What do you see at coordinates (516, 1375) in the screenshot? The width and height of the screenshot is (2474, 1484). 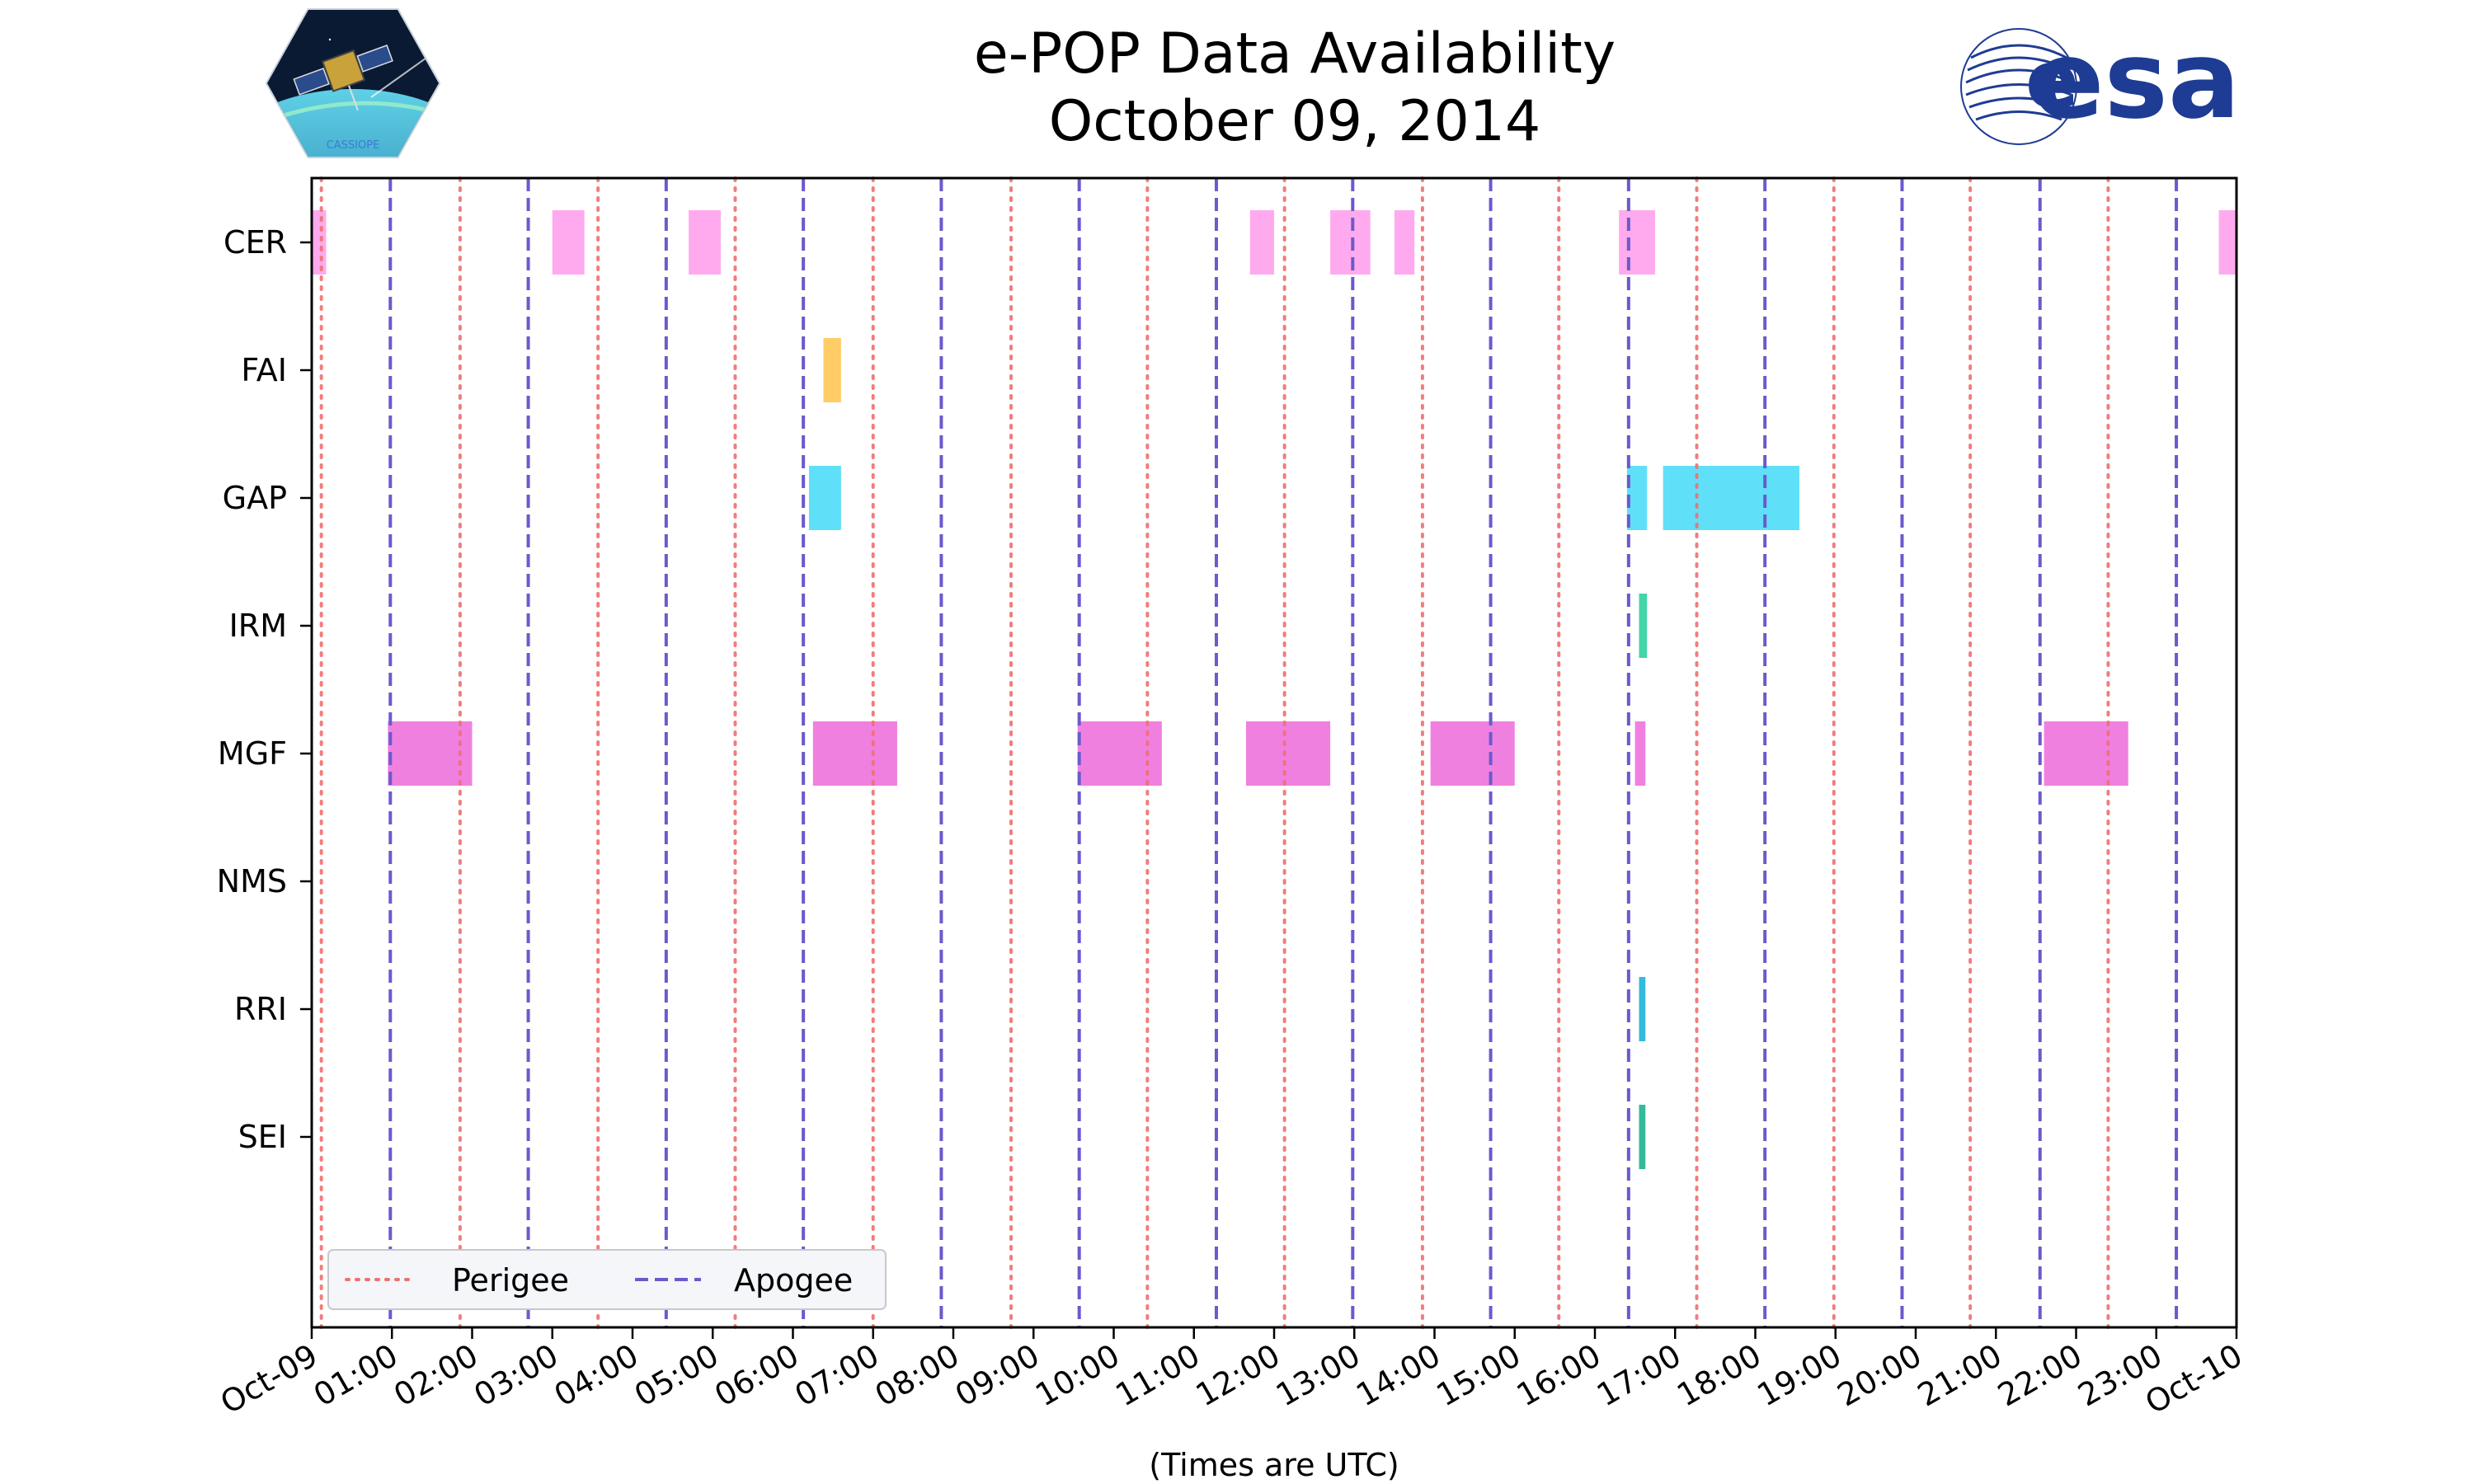 I see `x-tick-label: 03:00` at bounding box center [516, 1375].